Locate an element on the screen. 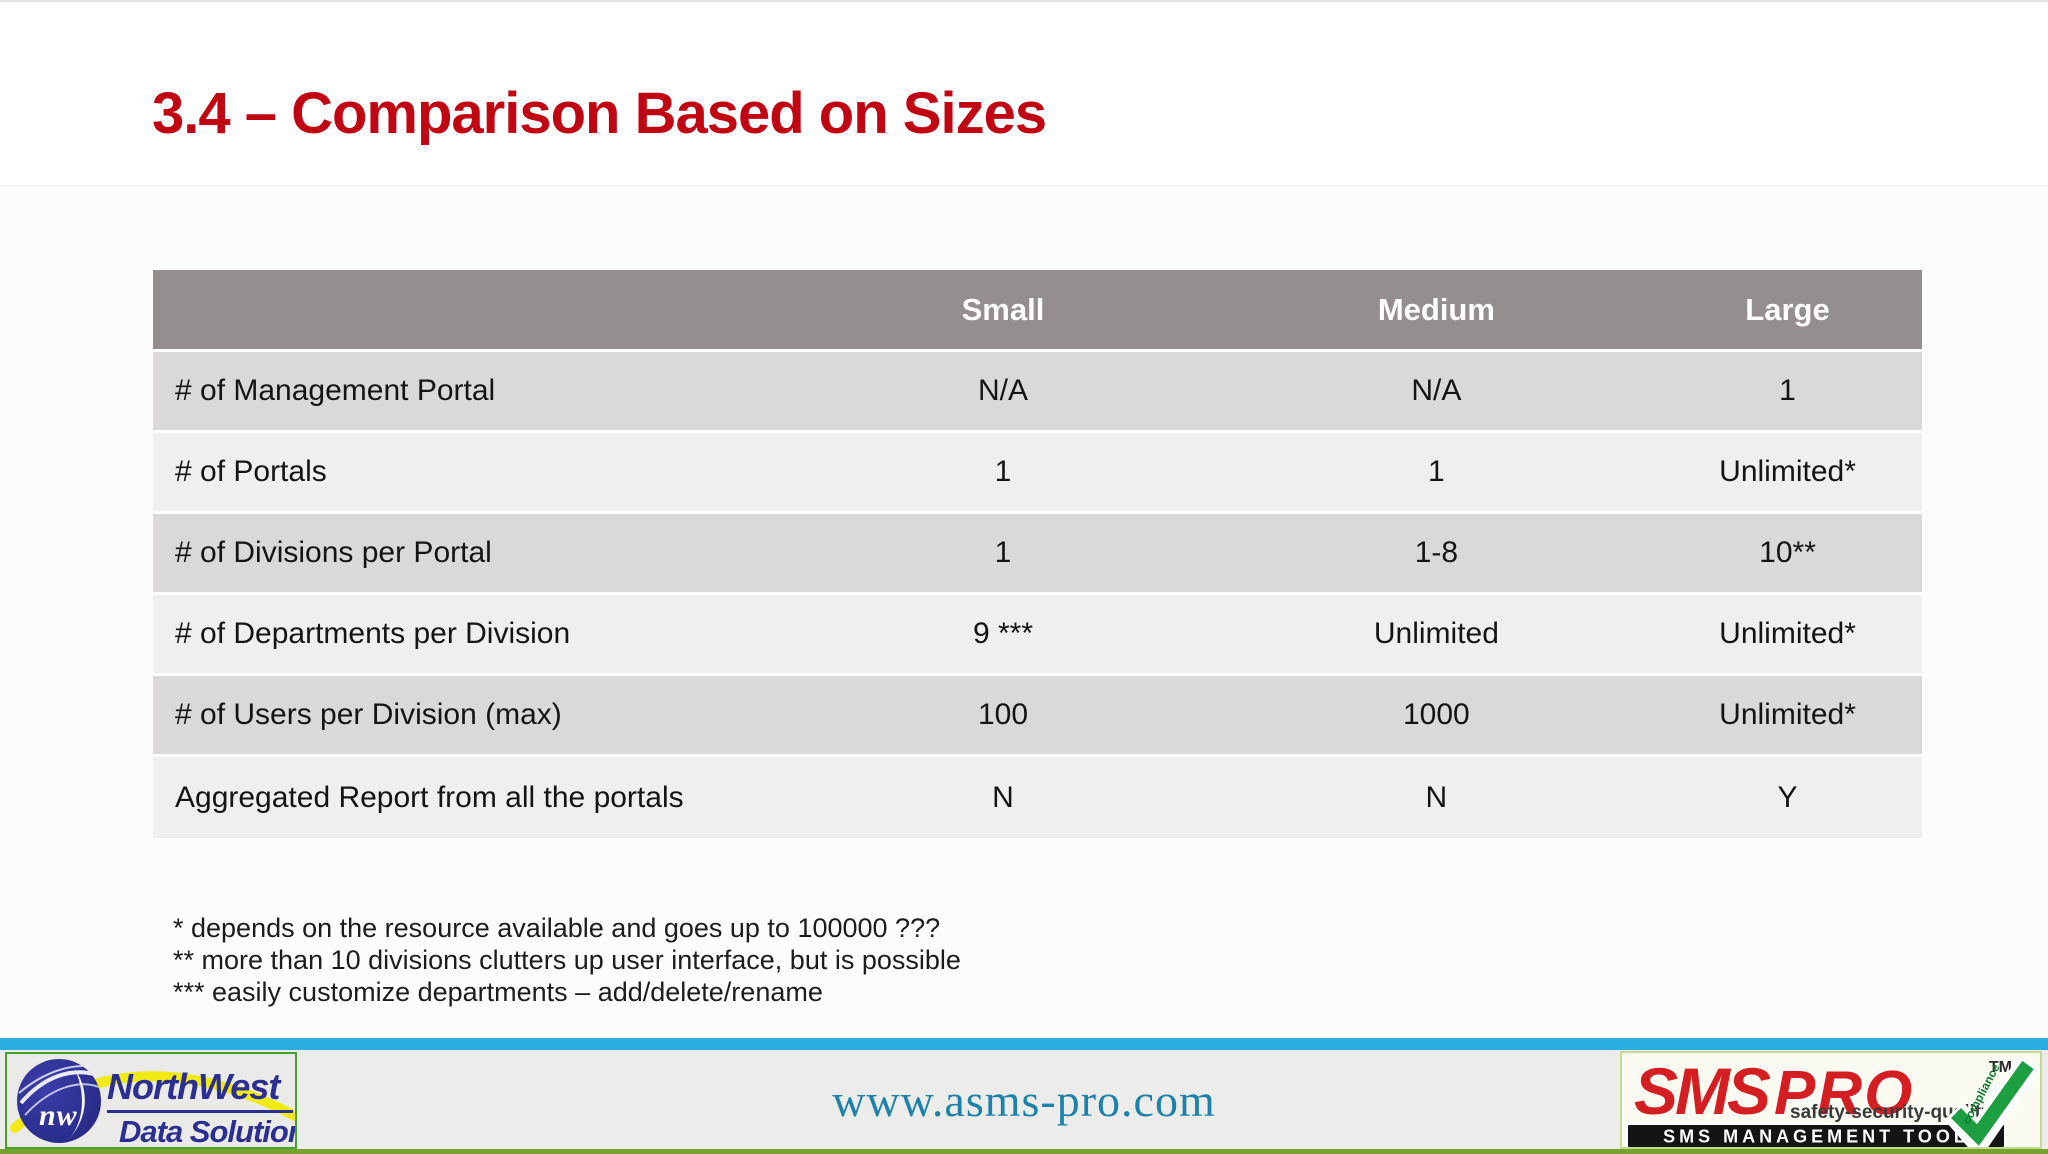 The width and height of the screenshot is (2048, 1154). trademark-symbol: TM is located at coordinates (2000, 1067).